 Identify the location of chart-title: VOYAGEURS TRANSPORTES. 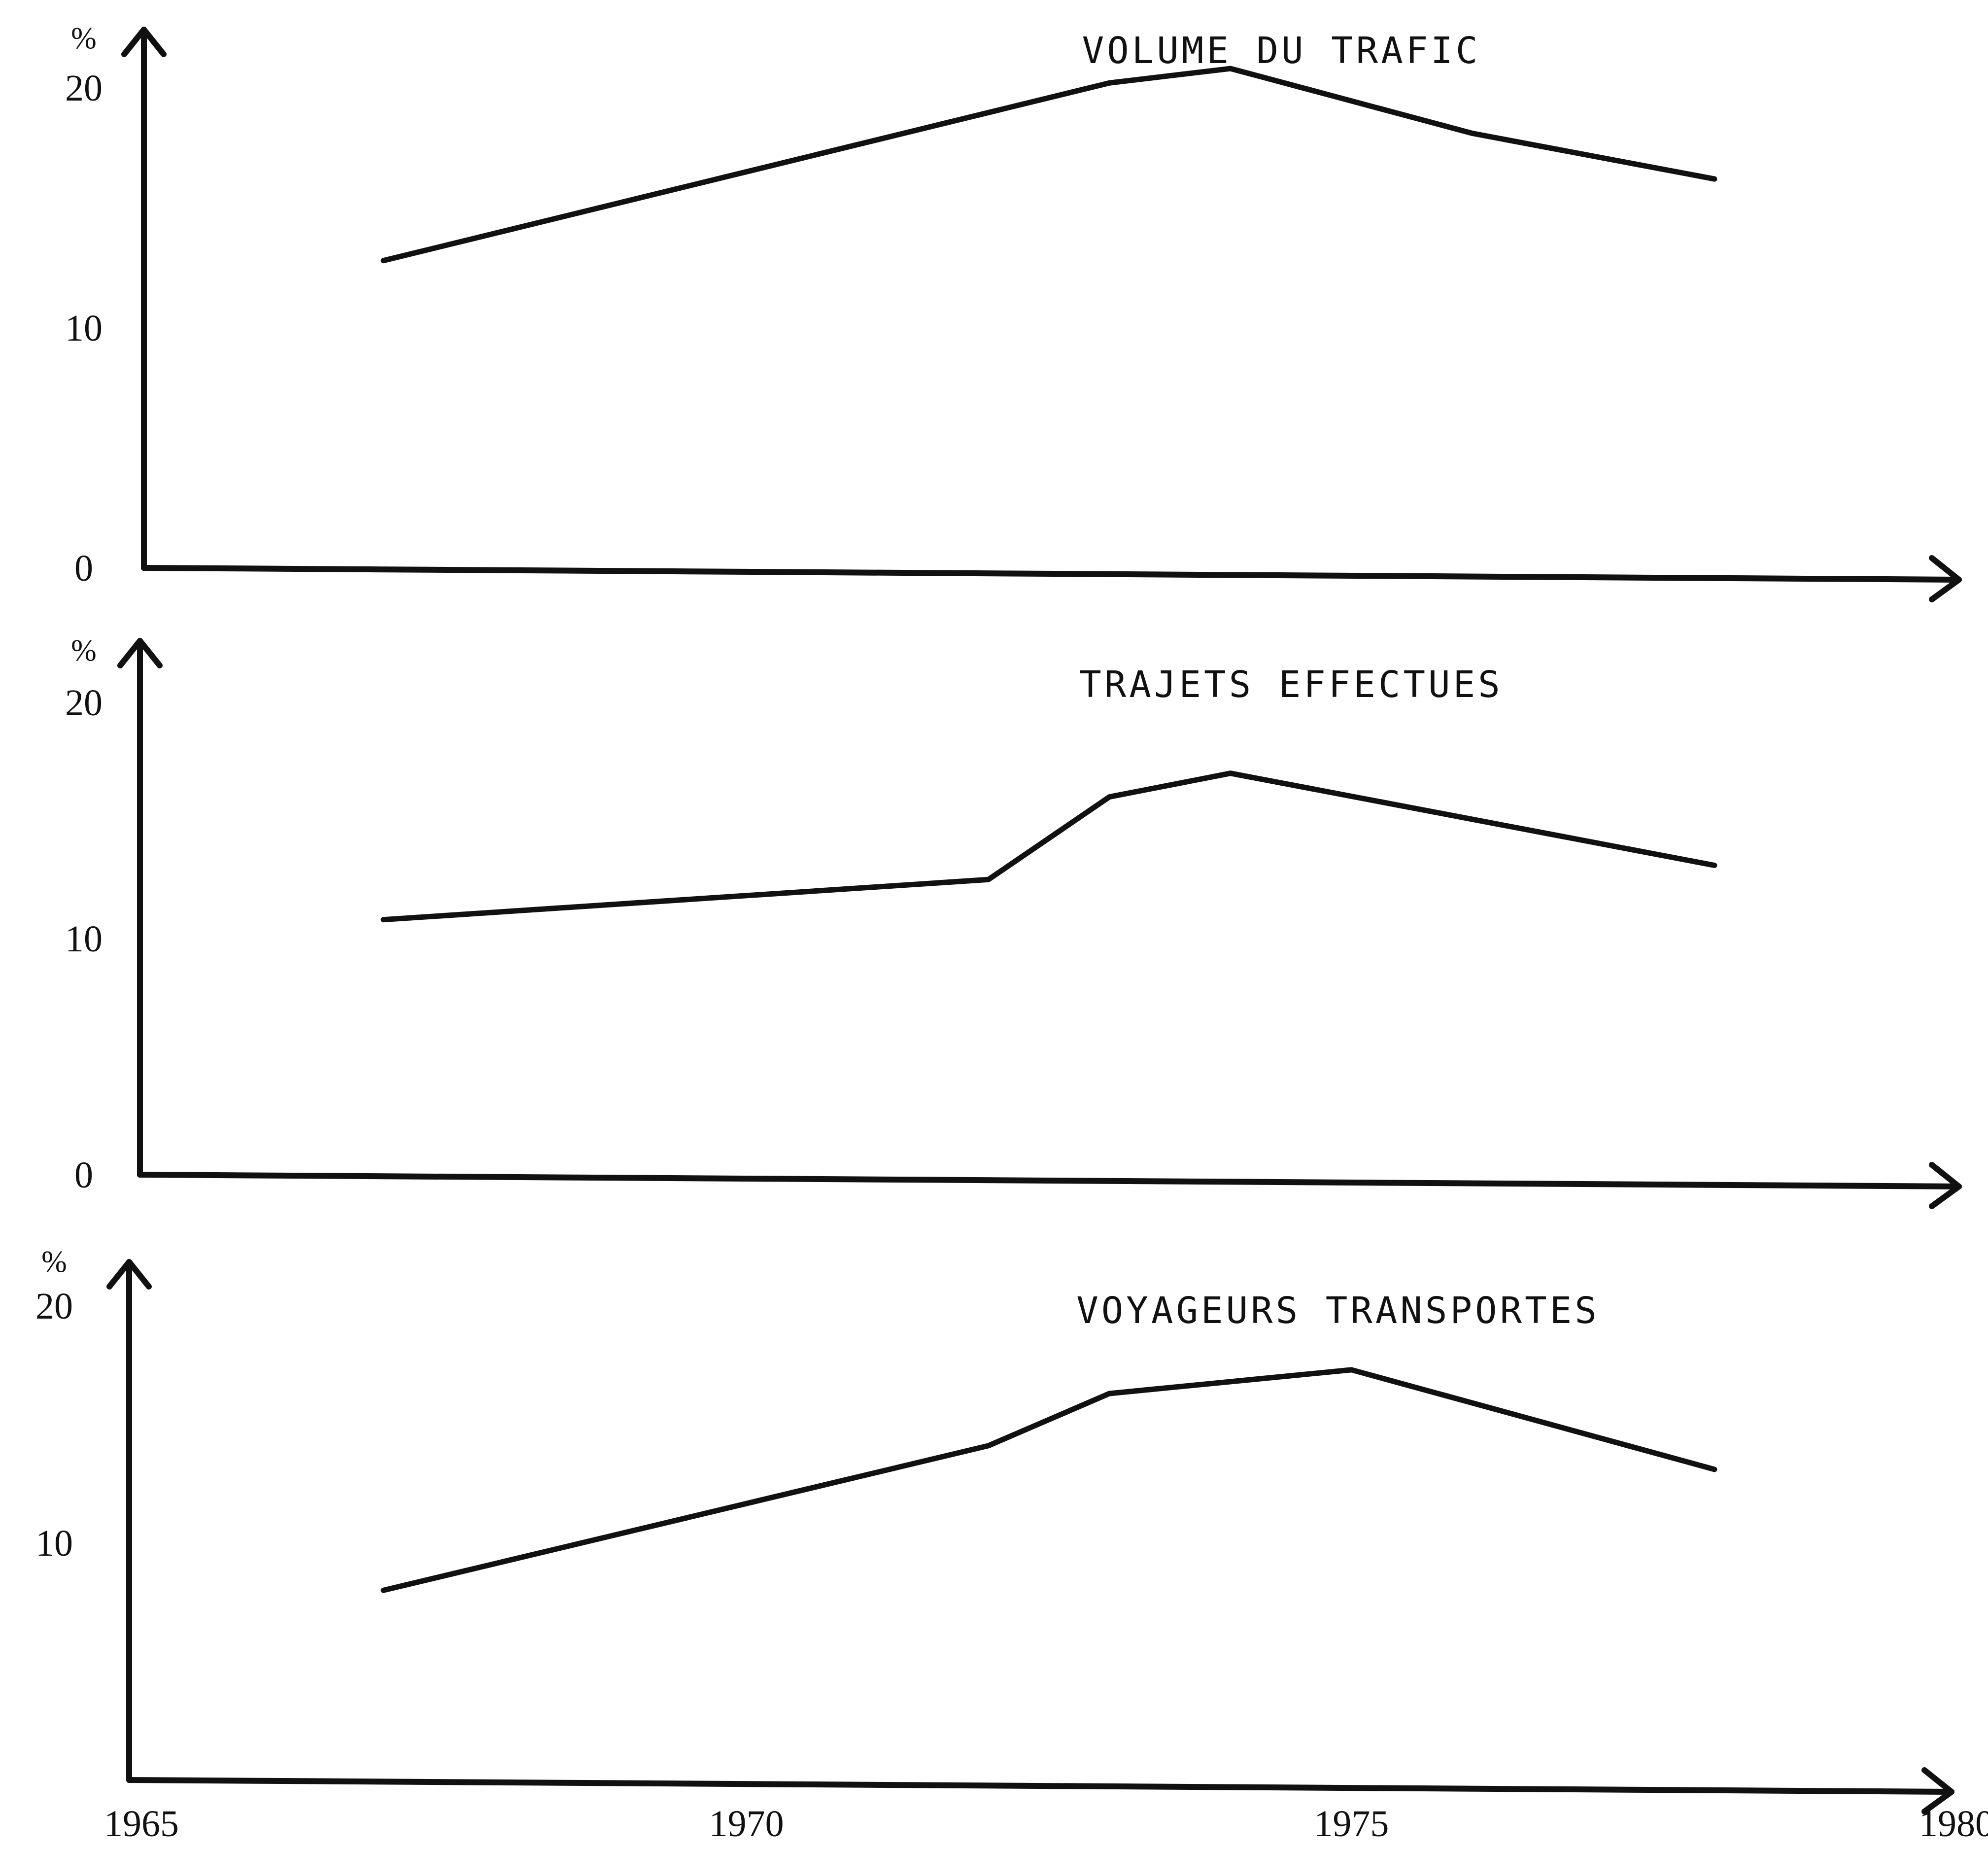
(1338, 1311).